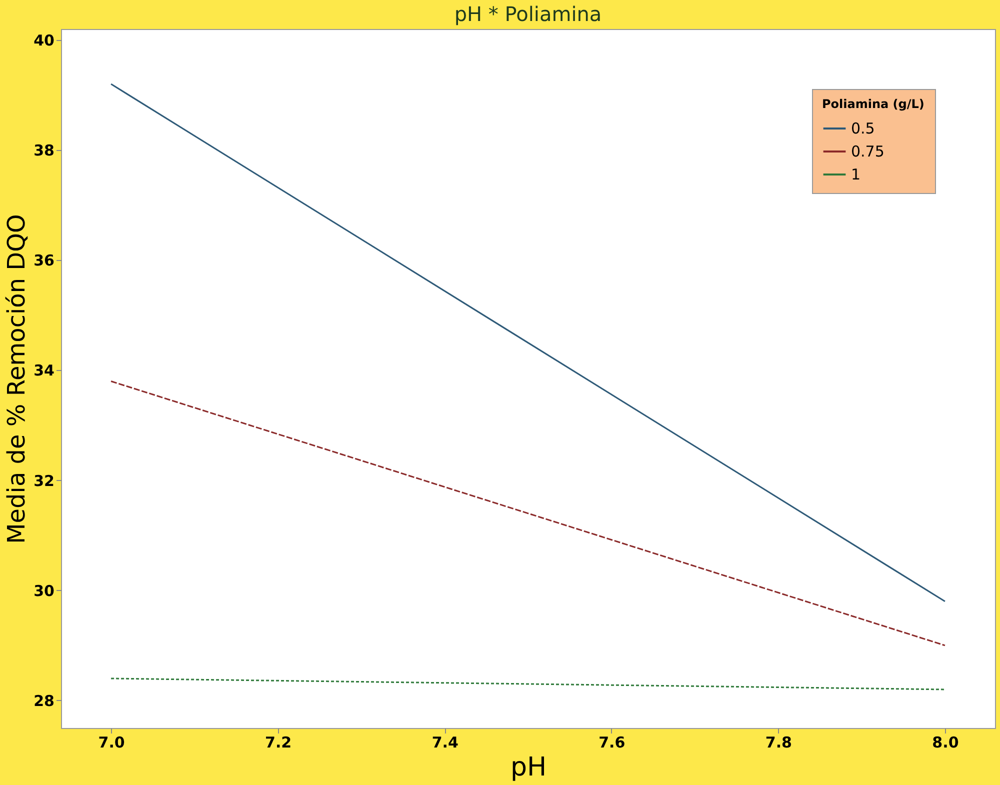 The height and width of the screenshot is (785, 1000). I want to click on legend-title: Poliamina (g/L), so click(873, 104).